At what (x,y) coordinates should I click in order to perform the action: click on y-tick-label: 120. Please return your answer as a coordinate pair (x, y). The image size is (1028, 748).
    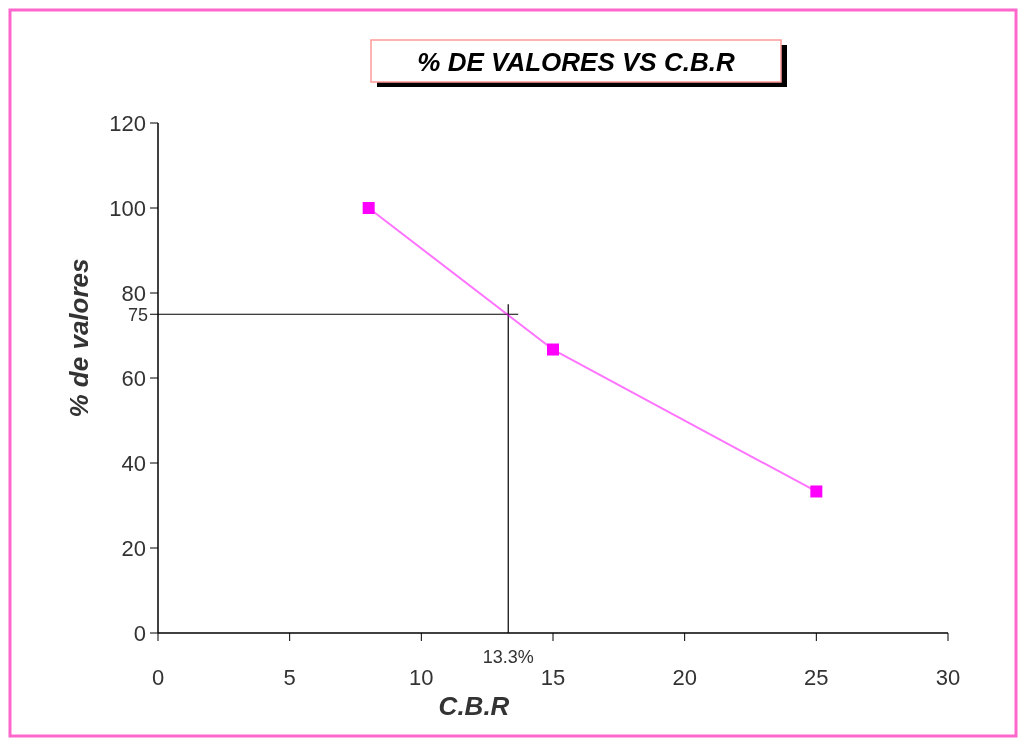
    Looking at the image, I should click on (127, 123).